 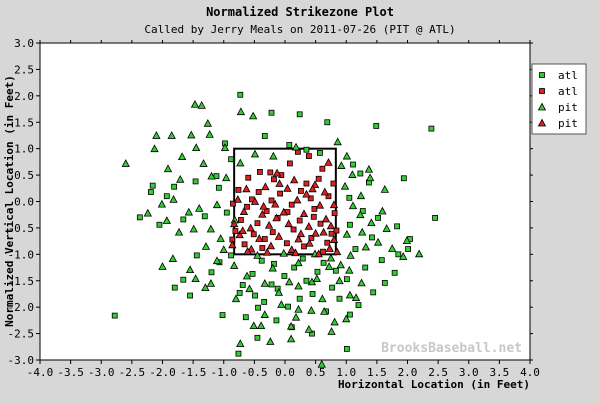 I want to click on y-axis-label: Normalized Vertical Location (in Feet), so click(x=9, y=201).